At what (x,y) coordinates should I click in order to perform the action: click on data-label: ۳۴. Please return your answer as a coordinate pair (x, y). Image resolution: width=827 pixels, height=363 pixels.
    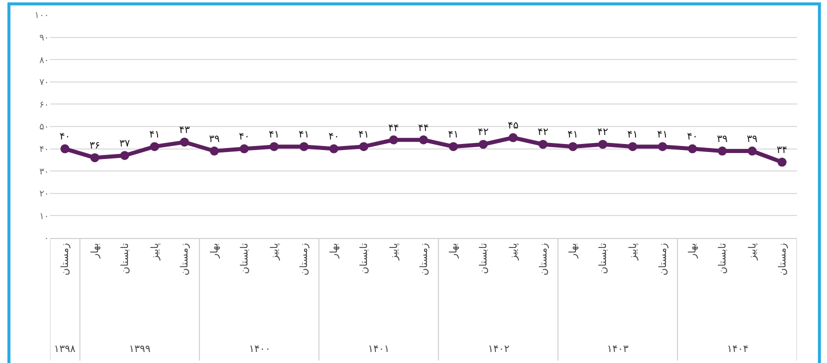
    Looking at the image, I should click on (782, 150).